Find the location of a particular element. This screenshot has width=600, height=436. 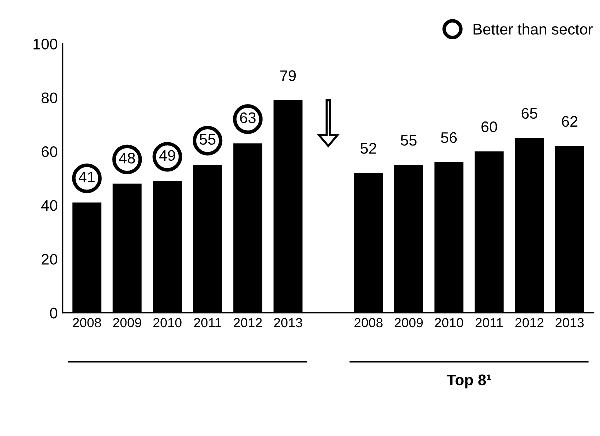

data-label: 48 is located at coordinates (127, 158).